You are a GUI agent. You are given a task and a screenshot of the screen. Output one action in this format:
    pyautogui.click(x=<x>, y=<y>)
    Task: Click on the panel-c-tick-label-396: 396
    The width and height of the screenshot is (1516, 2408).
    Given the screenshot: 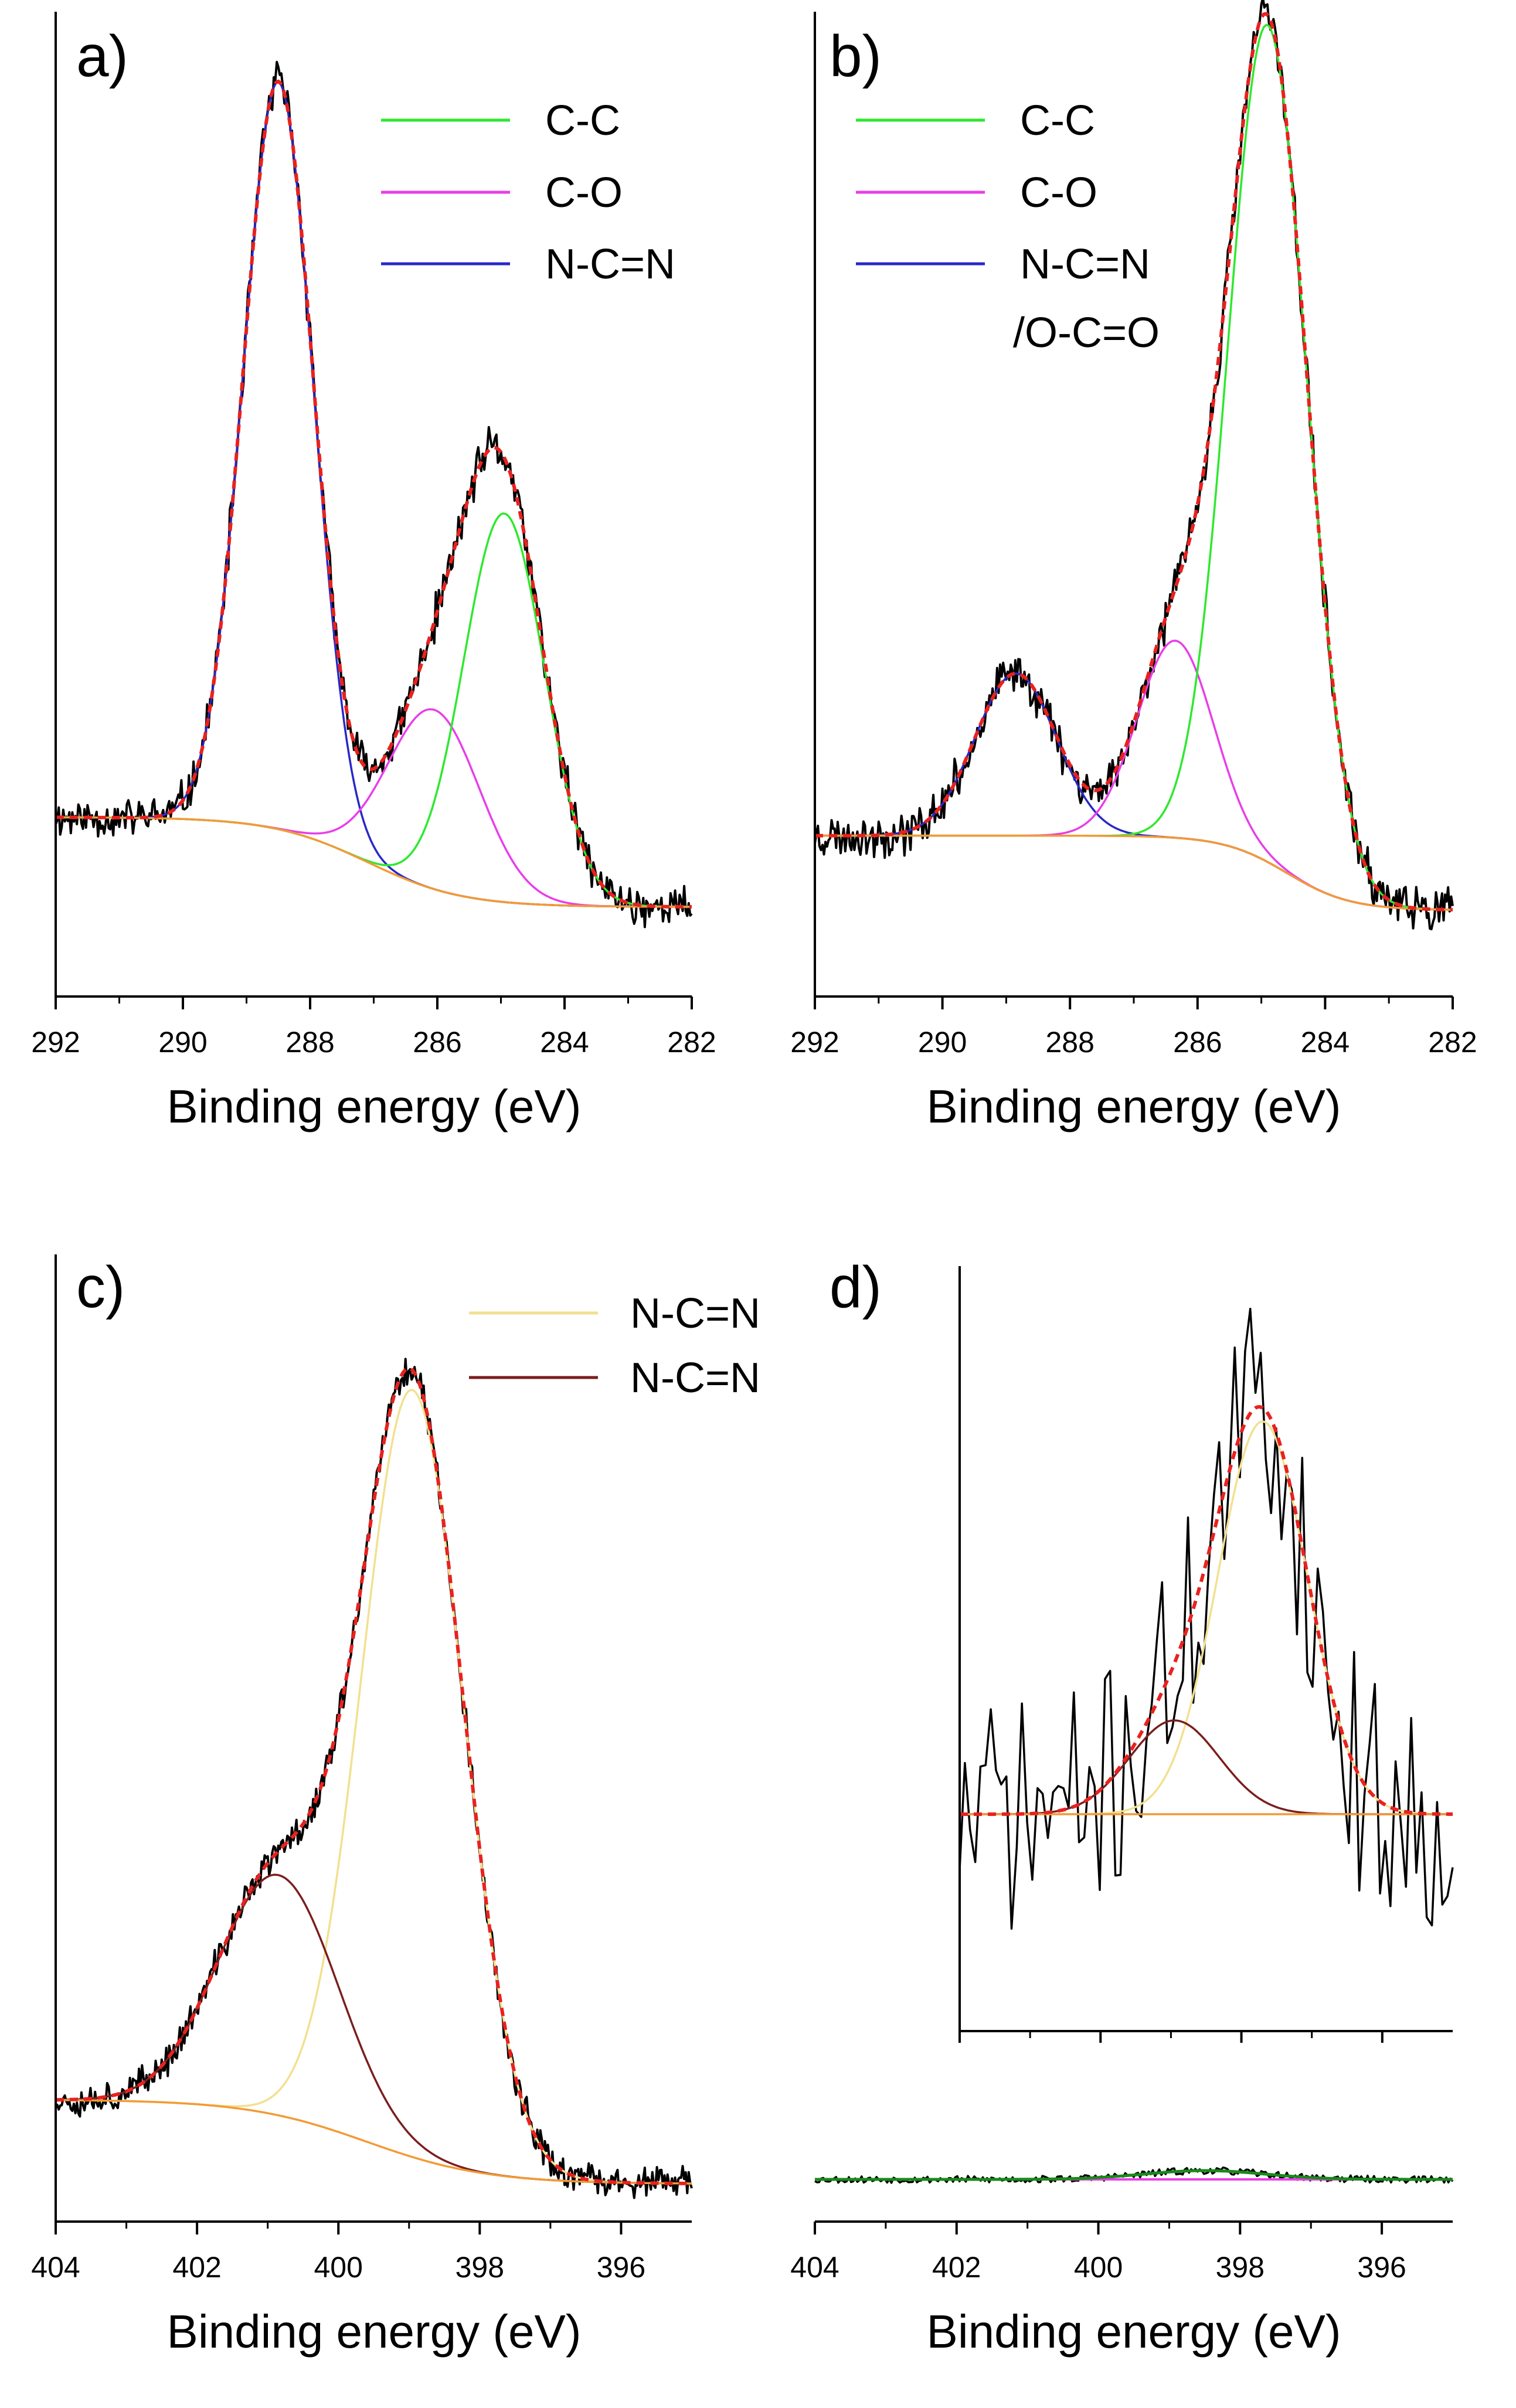 What is the action you would take?
    pyautogui.click(x=621, y=2267)
    